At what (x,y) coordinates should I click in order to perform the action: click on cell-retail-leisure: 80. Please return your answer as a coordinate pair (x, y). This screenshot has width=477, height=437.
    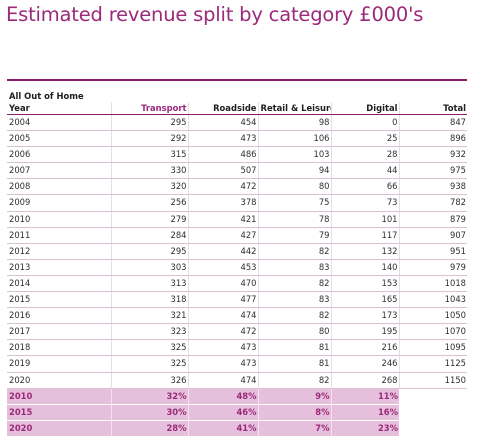
    Looking at the image, I should click on (294, 332).